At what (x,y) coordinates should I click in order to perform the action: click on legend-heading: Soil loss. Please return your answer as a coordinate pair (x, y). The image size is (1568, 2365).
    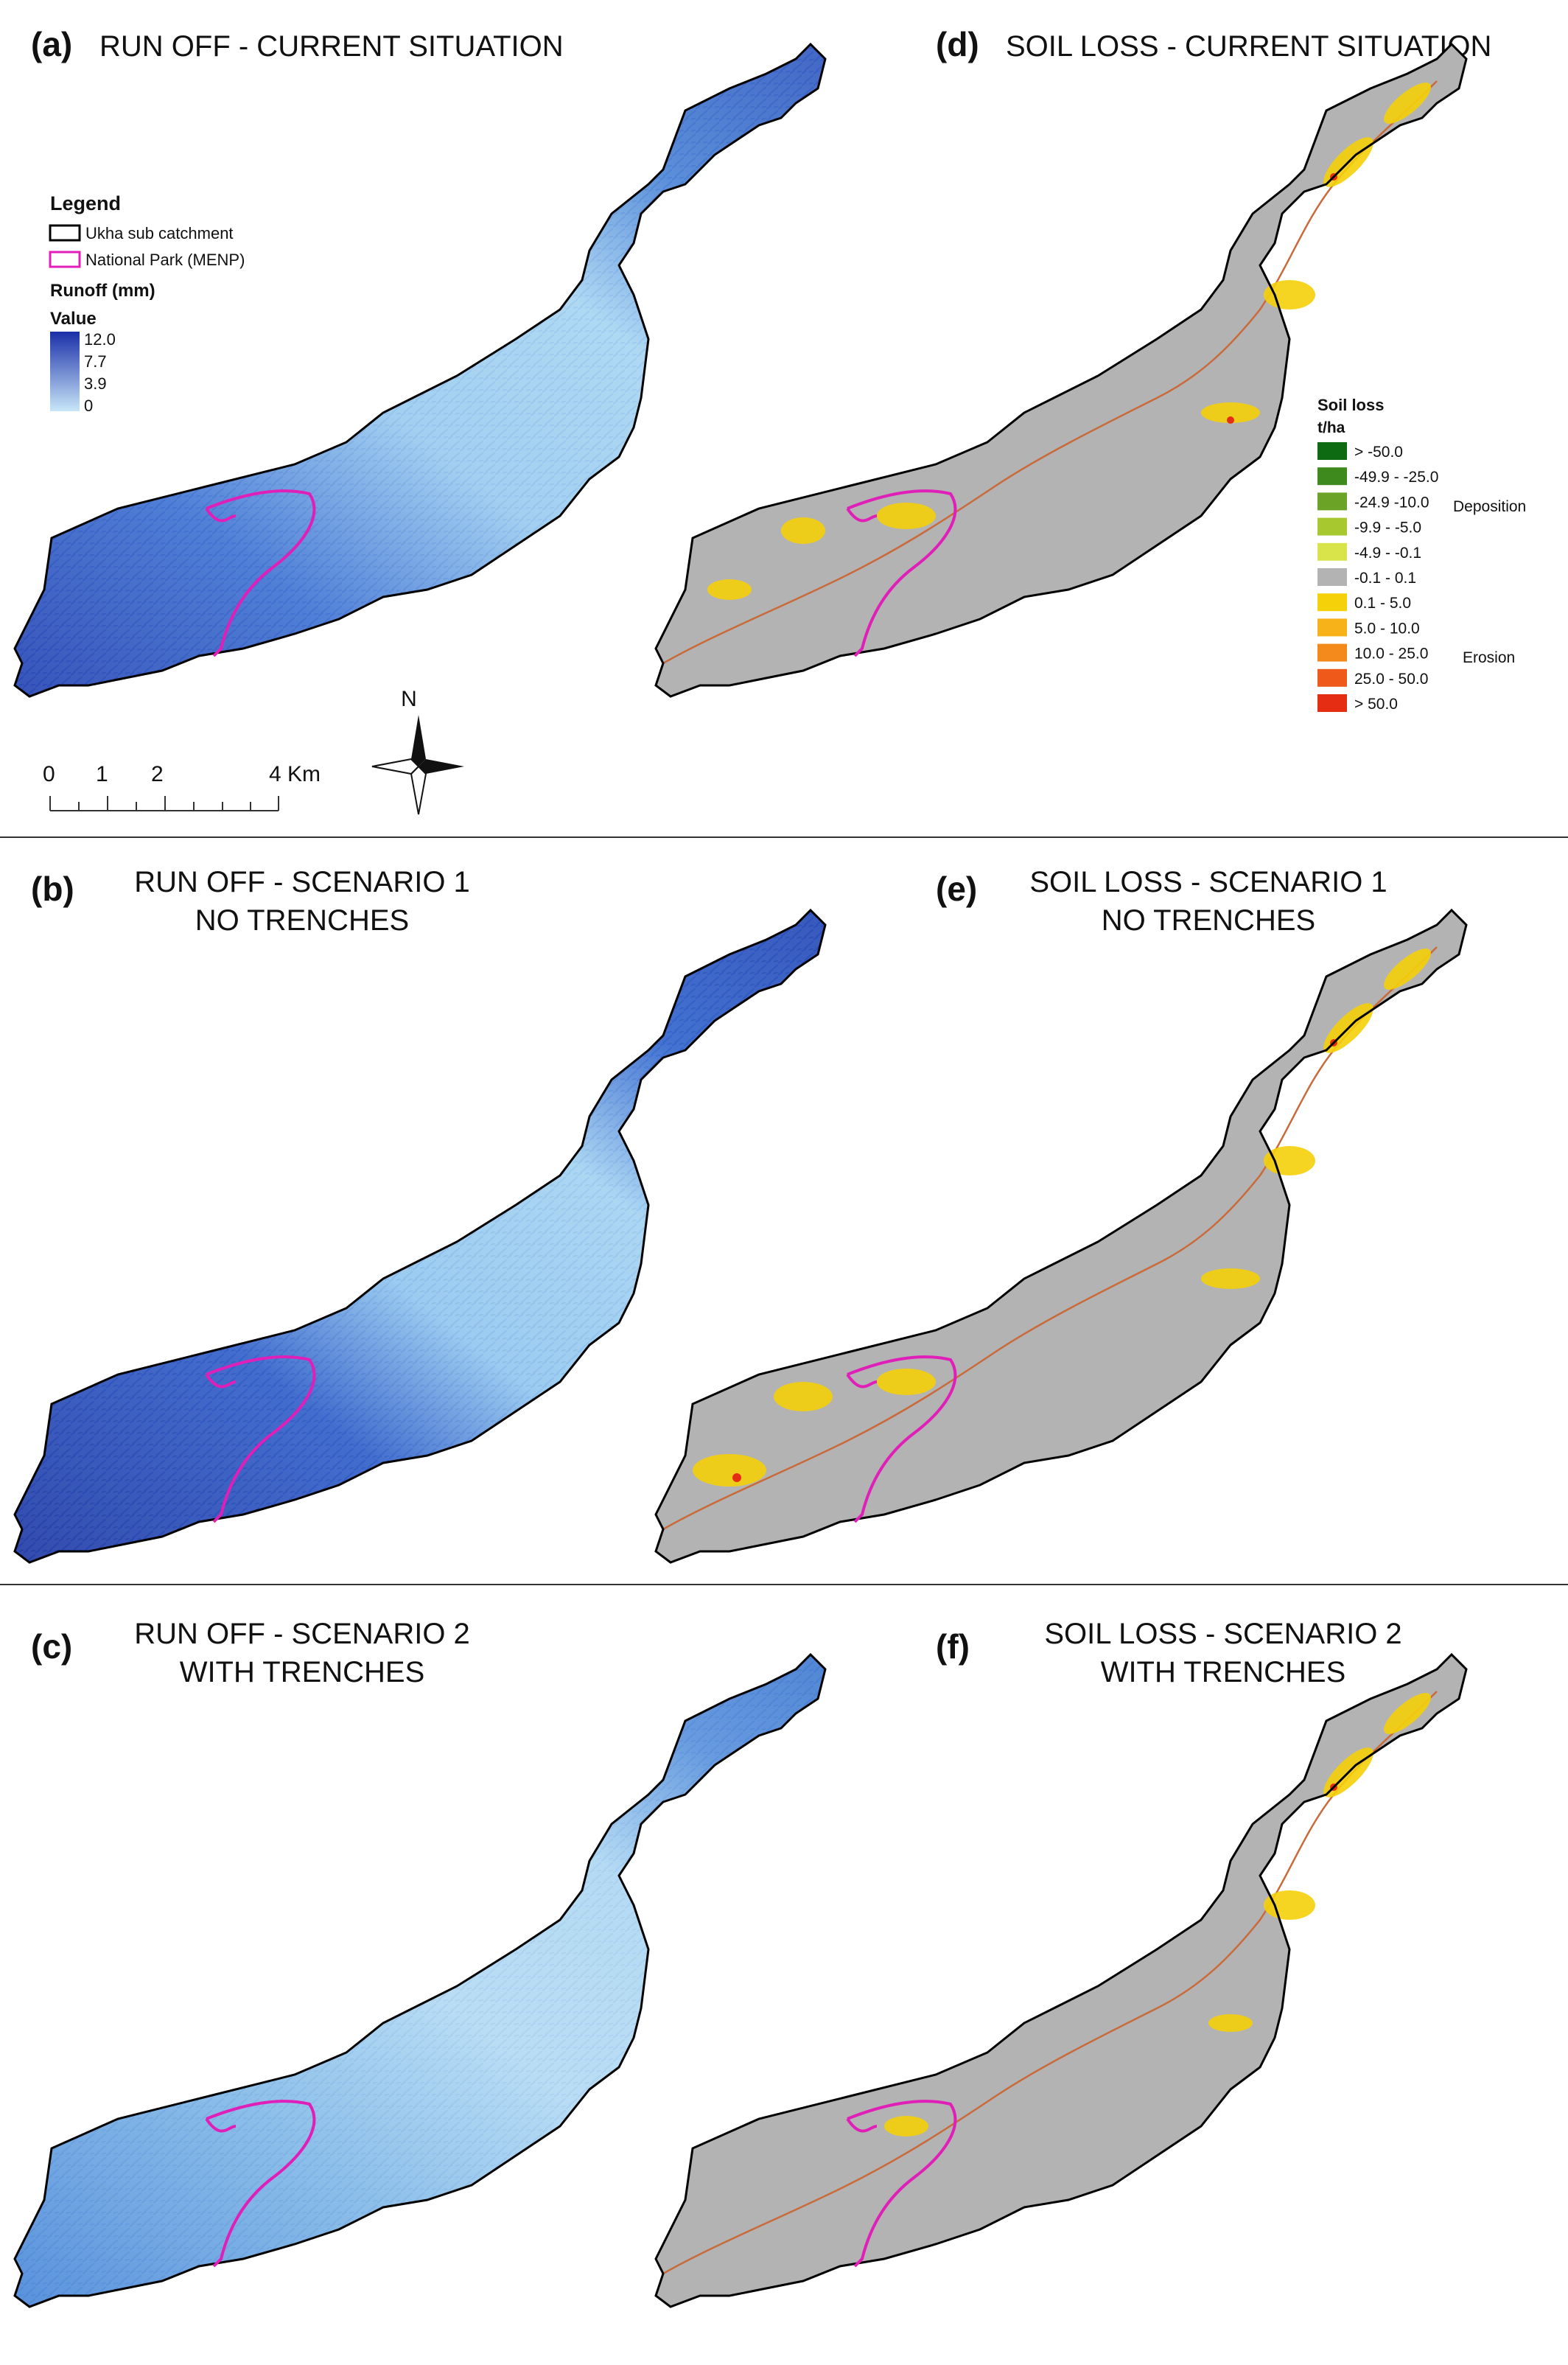
    Looking at the image, I should click on (1350, 405).